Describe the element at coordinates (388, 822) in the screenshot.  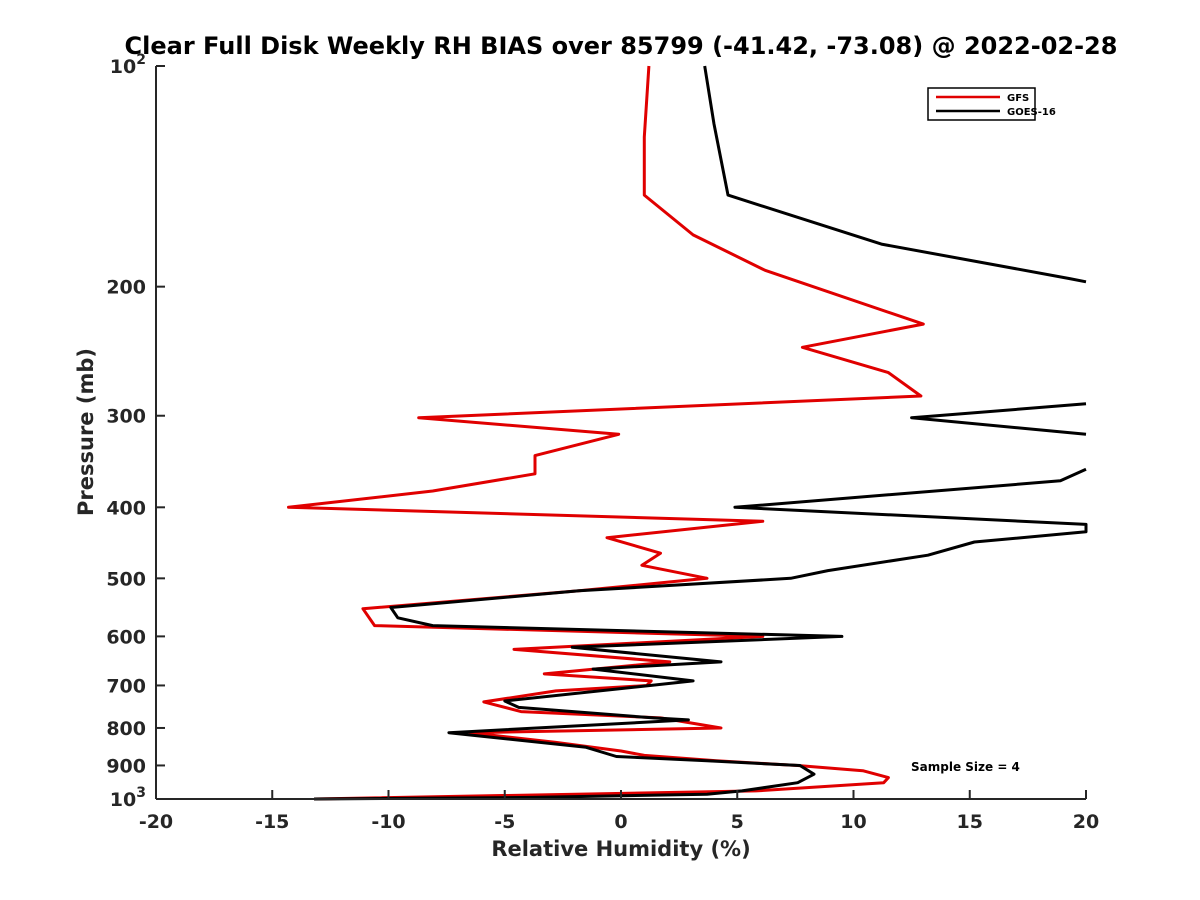
I see `x-tick-label: -10` at that location.